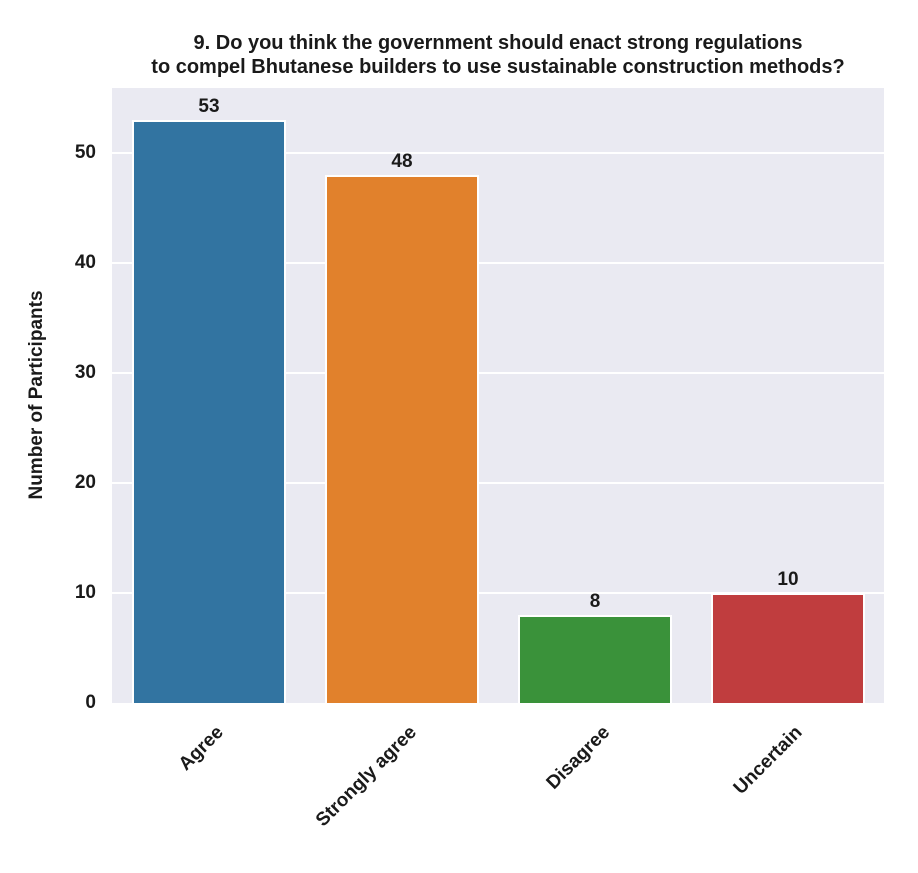 The image size is (918, 873). Describe the element at coordinates (402, 439) in the screenshot. I see `bar-strongly-agree` at that location.